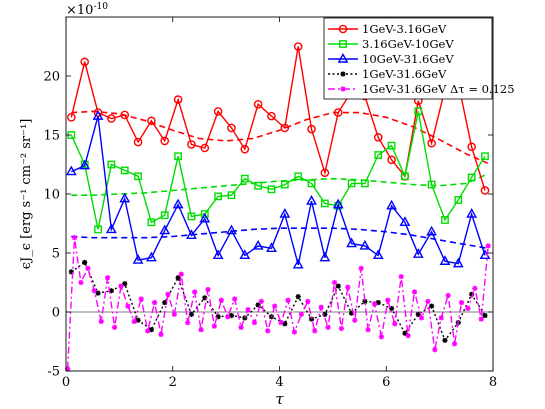 The image size is (545, 409). Describe the element at coordinates (279, 399) in the screenshot. I see `x-axis-label: τ` at that location.